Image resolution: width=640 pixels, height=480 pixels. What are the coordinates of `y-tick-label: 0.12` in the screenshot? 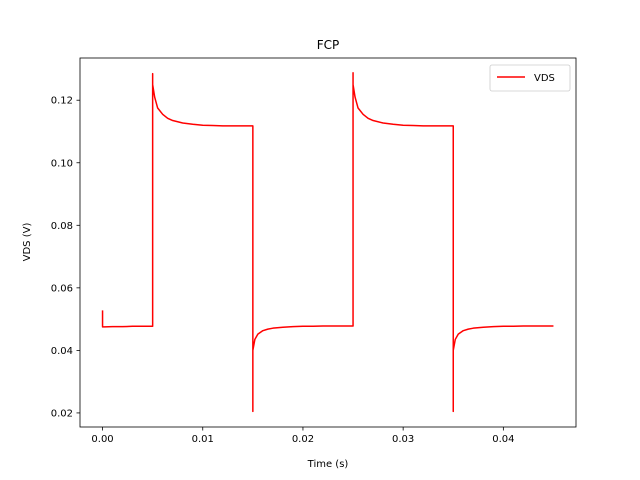 It's located at (62, 101).